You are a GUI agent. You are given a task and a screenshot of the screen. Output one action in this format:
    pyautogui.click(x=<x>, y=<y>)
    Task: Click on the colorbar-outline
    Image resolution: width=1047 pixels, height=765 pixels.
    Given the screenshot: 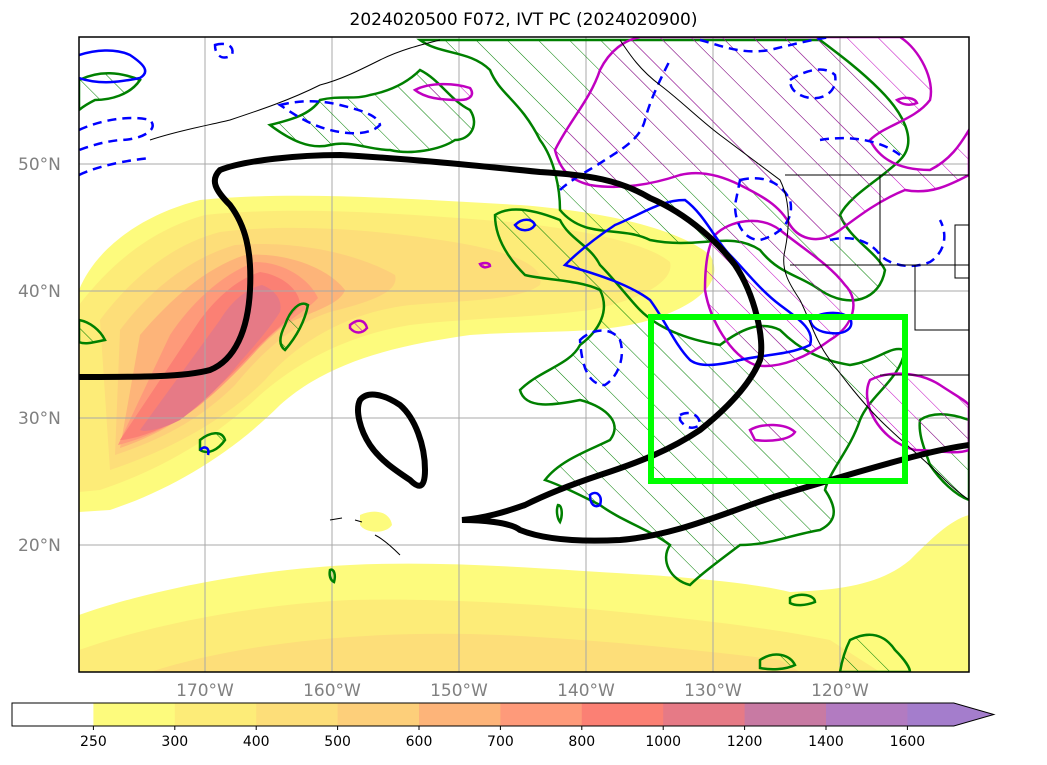 What is the action you would take?
    pyautogui.click(x=503, y=714)
    